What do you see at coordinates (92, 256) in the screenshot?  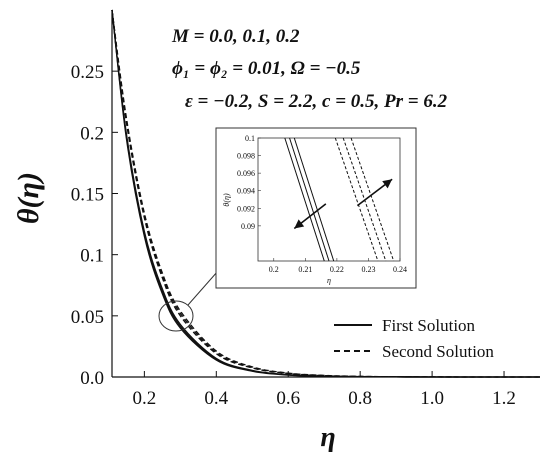 I see `y-tick-label: 0.1` at bounding box center [92, 256].